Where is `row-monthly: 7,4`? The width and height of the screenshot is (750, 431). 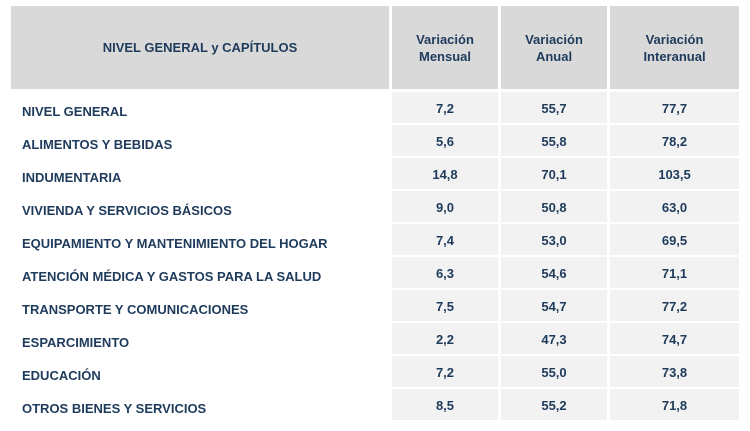
row-monthly: 7,4 is located at coordinates (445, 239).